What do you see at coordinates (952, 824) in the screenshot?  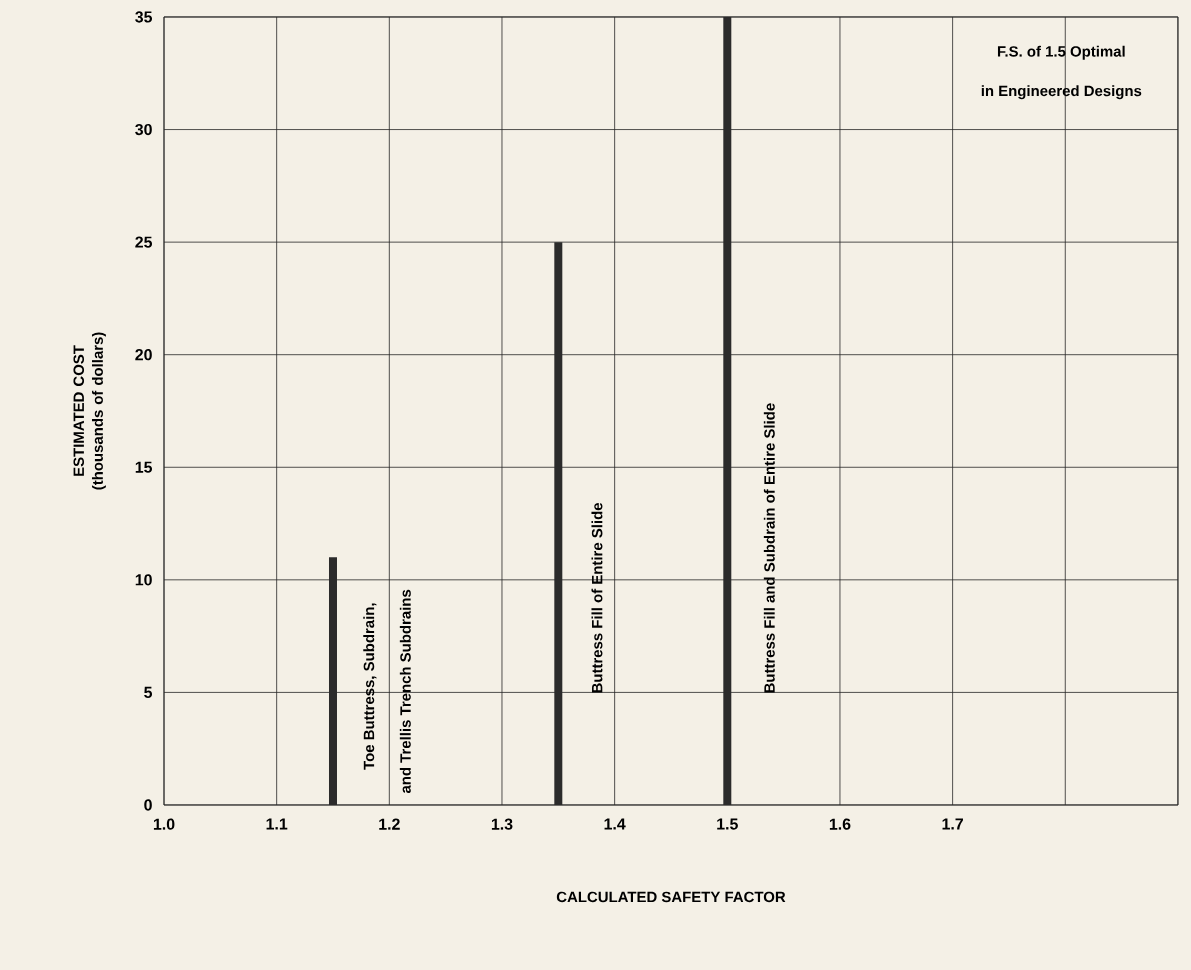 I see `x-tick-label: 1.7` at bounding box center [952, 824].